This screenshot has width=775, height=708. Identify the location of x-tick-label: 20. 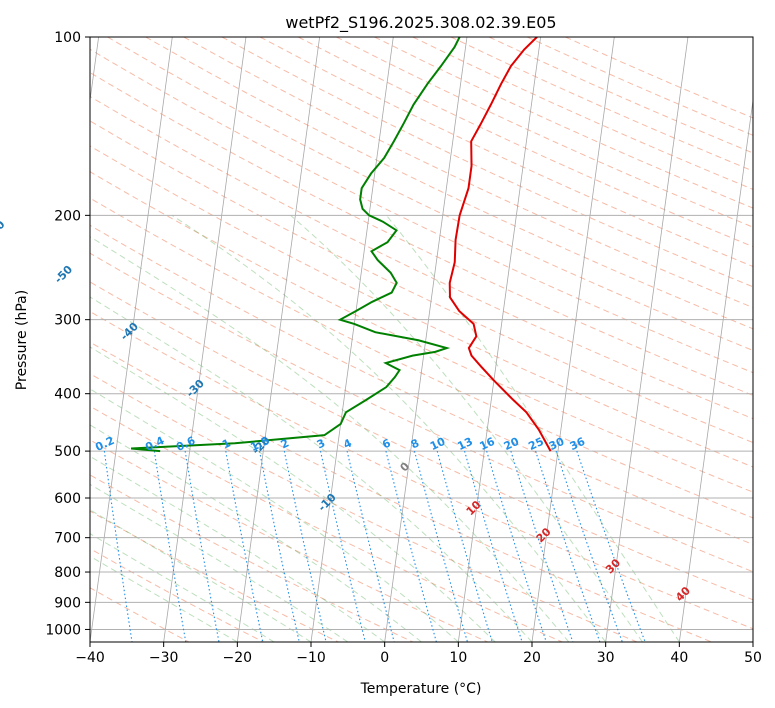
(532, 658).